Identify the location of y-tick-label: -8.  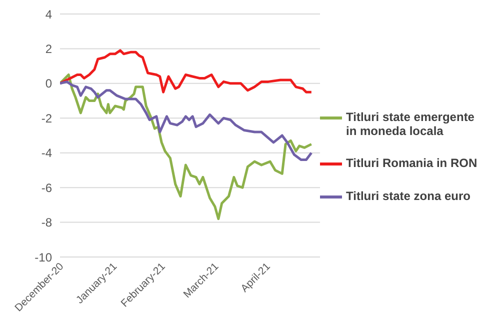
(46, 223).